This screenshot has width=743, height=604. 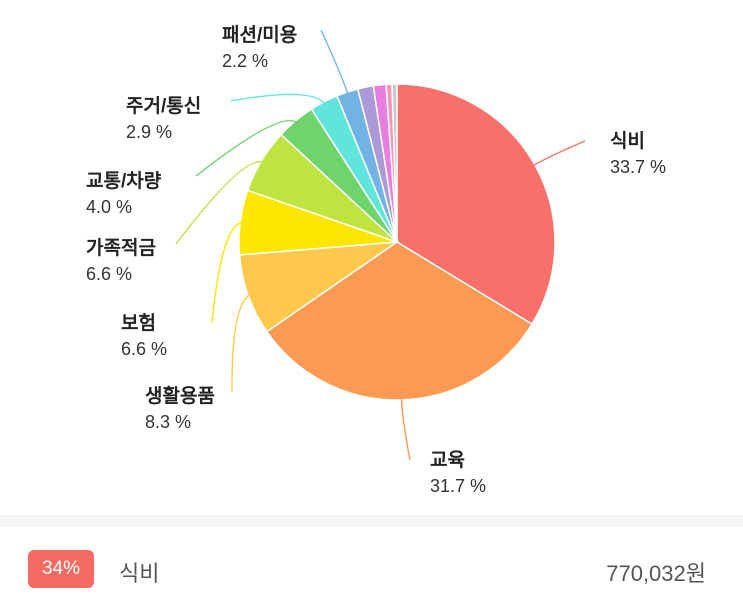 I want to click on slice-percent-label: 2.2 %, so click(x=245, y=61).